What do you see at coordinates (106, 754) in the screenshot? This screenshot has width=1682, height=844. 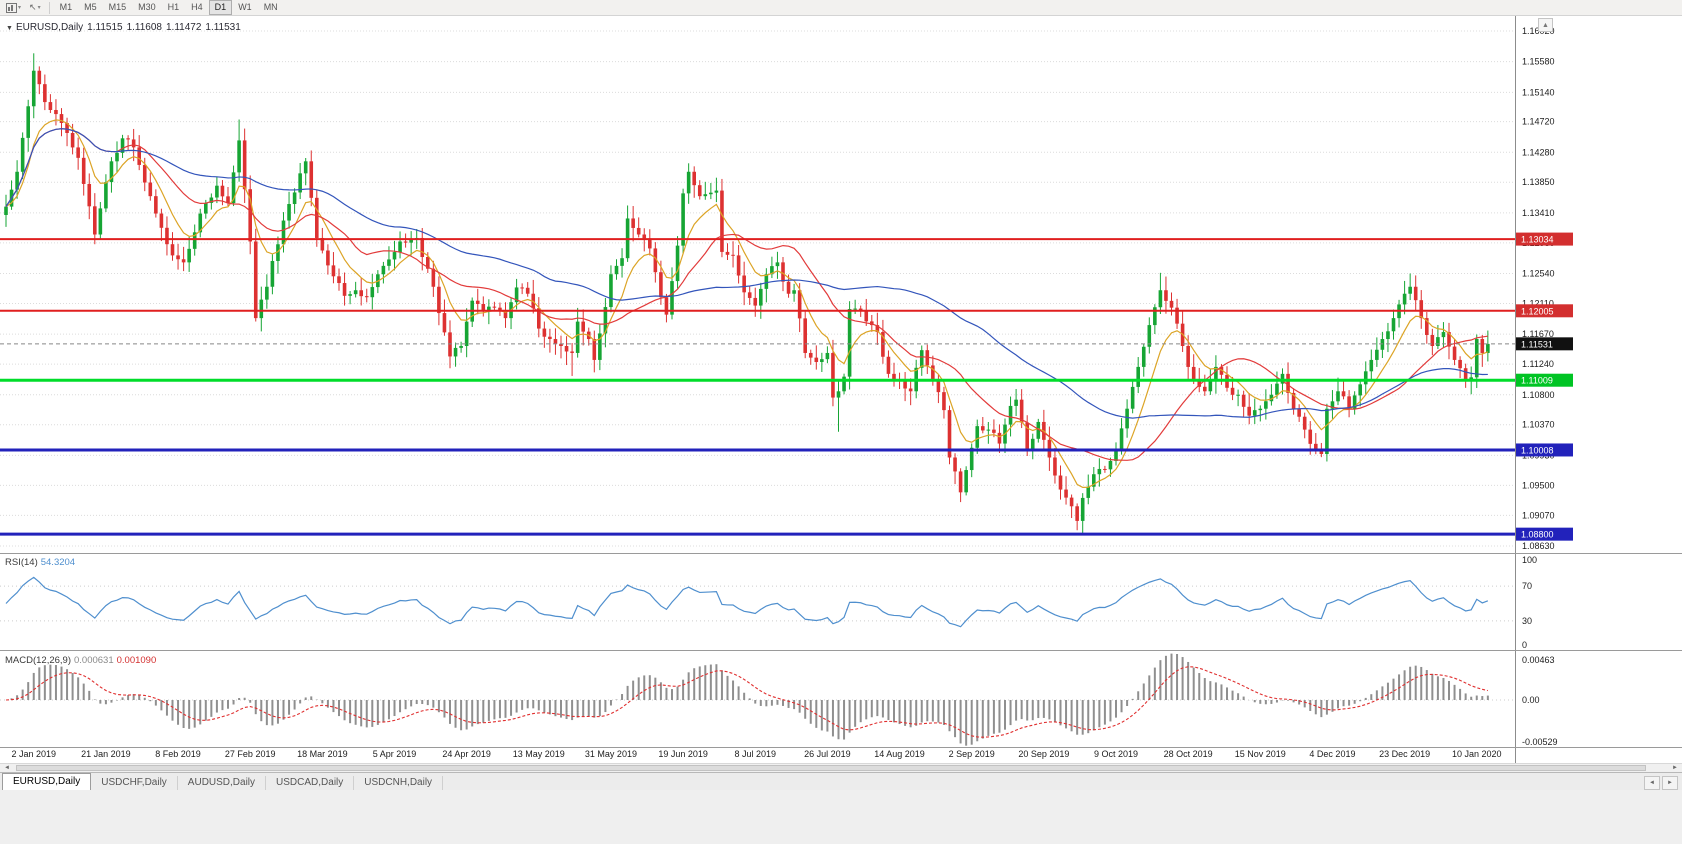 I see `date-axis-label: 21 Jan 2019` at bounding box center [106, 754].